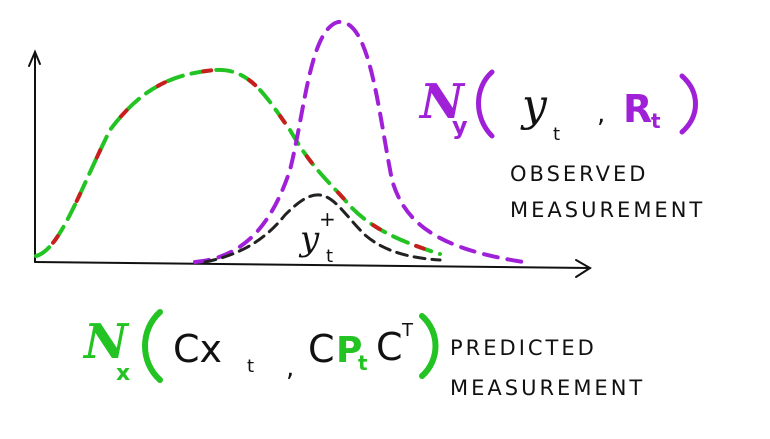 Image resolution: width=770 pixels, height=439 pixels. Describe the element at coordinates (534, 105) in the screenshot. I see `observed-arg1: y` at that location.